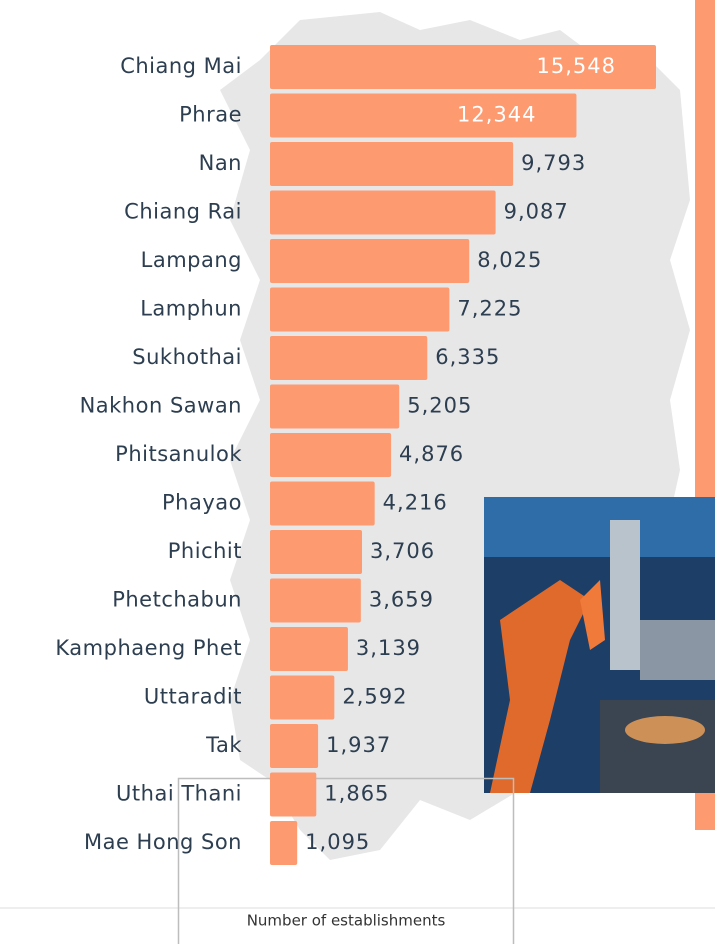  What do you see at coordinates (592, 615) in the screenshot?
I see `photo-robot-arm` at bounding box center [592, 615].